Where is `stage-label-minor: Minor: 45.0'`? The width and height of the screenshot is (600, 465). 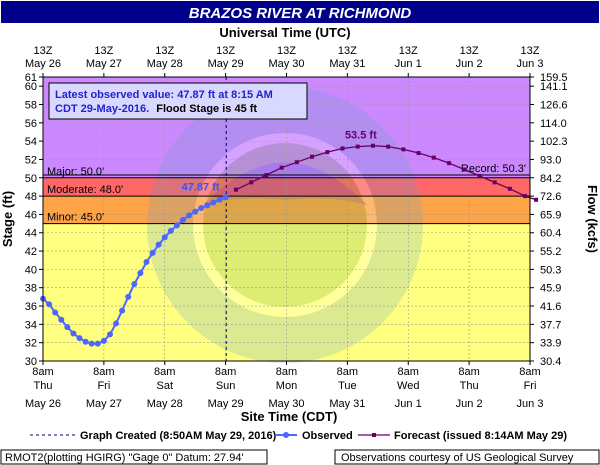
stage-label-minor: Minor: 45.0' is located at coordinates (75, 218).